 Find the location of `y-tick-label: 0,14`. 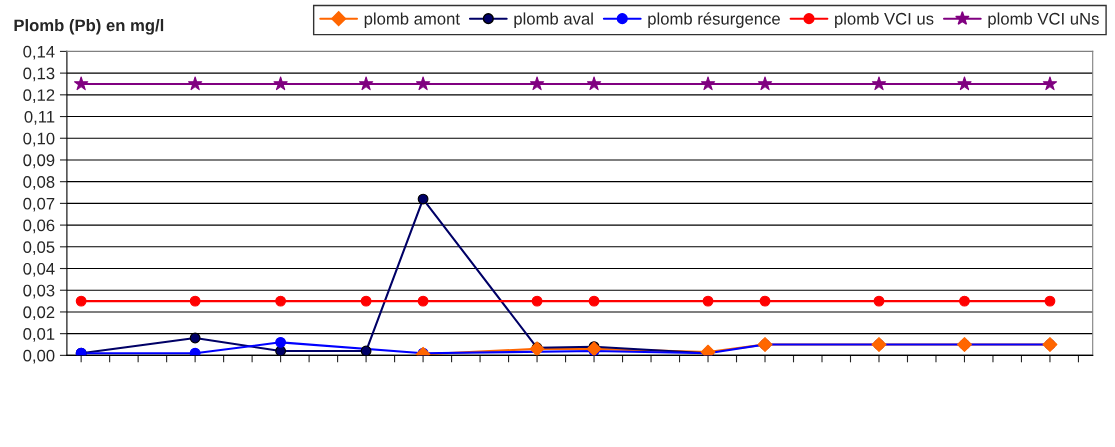

y-tick-label: 0,14 is located at coordinates (39, 52).